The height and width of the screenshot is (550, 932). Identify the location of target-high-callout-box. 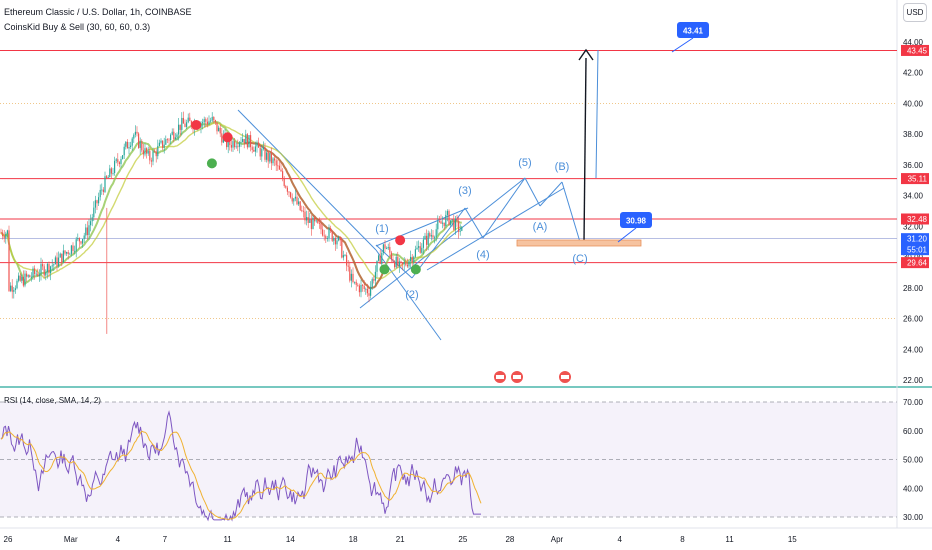
(693, 30).